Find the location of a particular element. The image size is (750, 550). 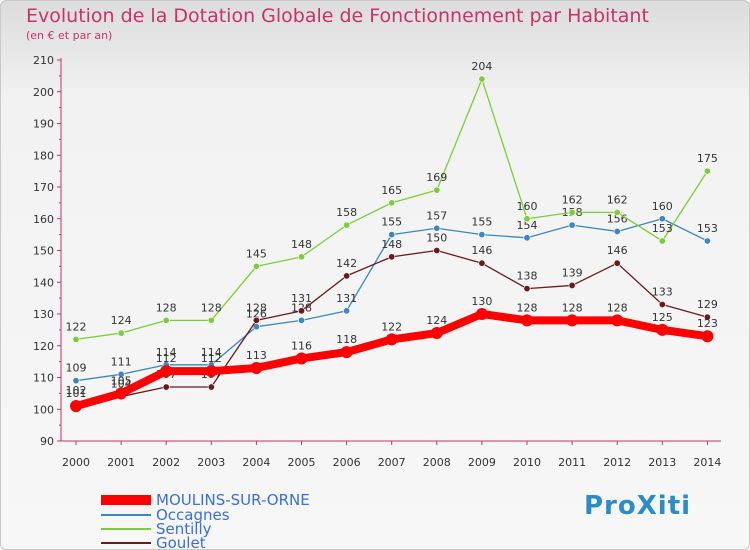

data-label: 123 is located at coordinates (707, 323).